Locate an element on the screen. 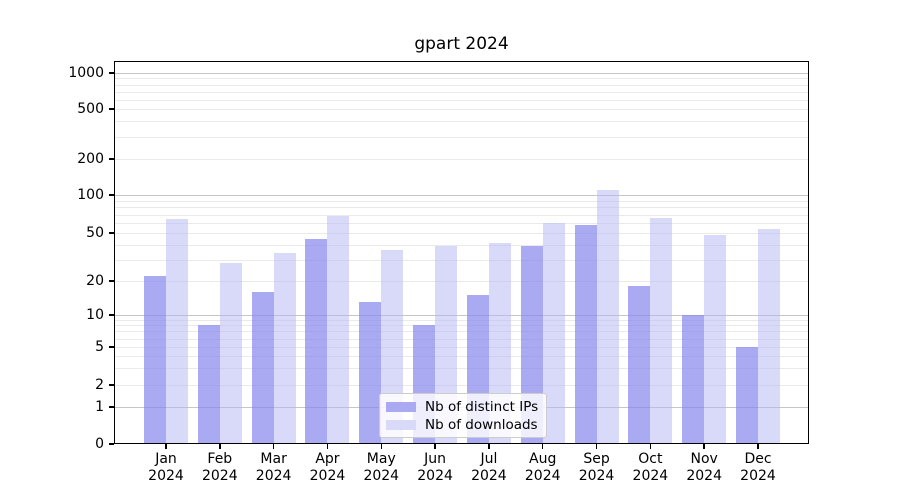  y-tick-label: 50 is located at coordinates (95, 233).